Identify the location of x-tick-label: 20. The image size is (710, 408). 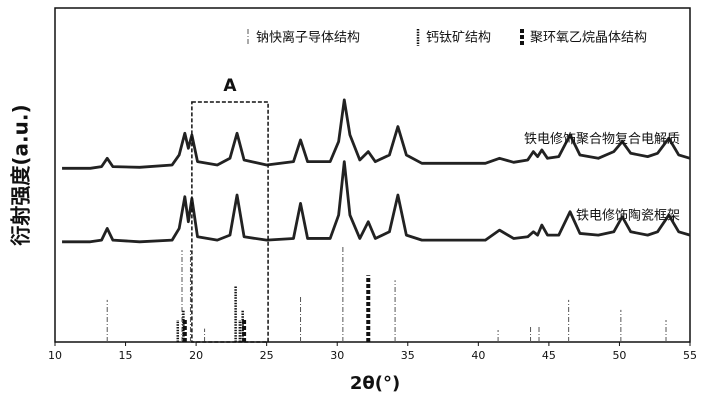
(196, 355).